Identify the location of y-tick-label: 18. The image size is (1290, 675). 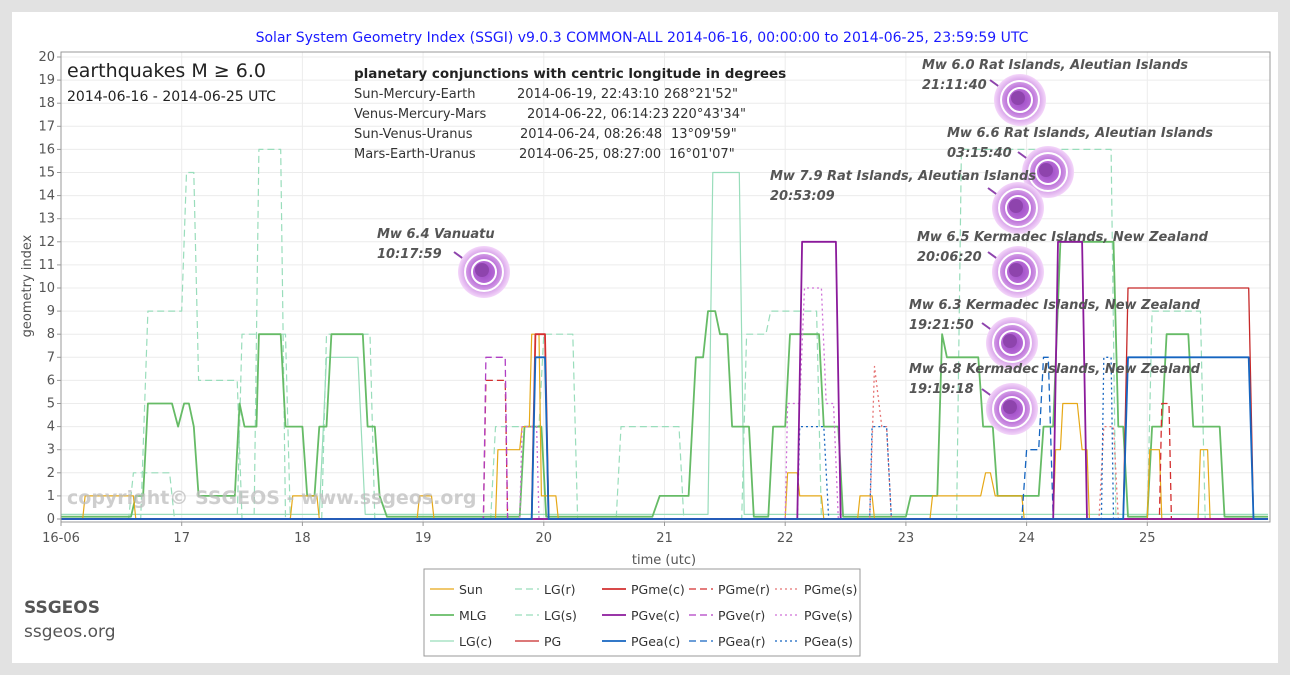
(46, 103).